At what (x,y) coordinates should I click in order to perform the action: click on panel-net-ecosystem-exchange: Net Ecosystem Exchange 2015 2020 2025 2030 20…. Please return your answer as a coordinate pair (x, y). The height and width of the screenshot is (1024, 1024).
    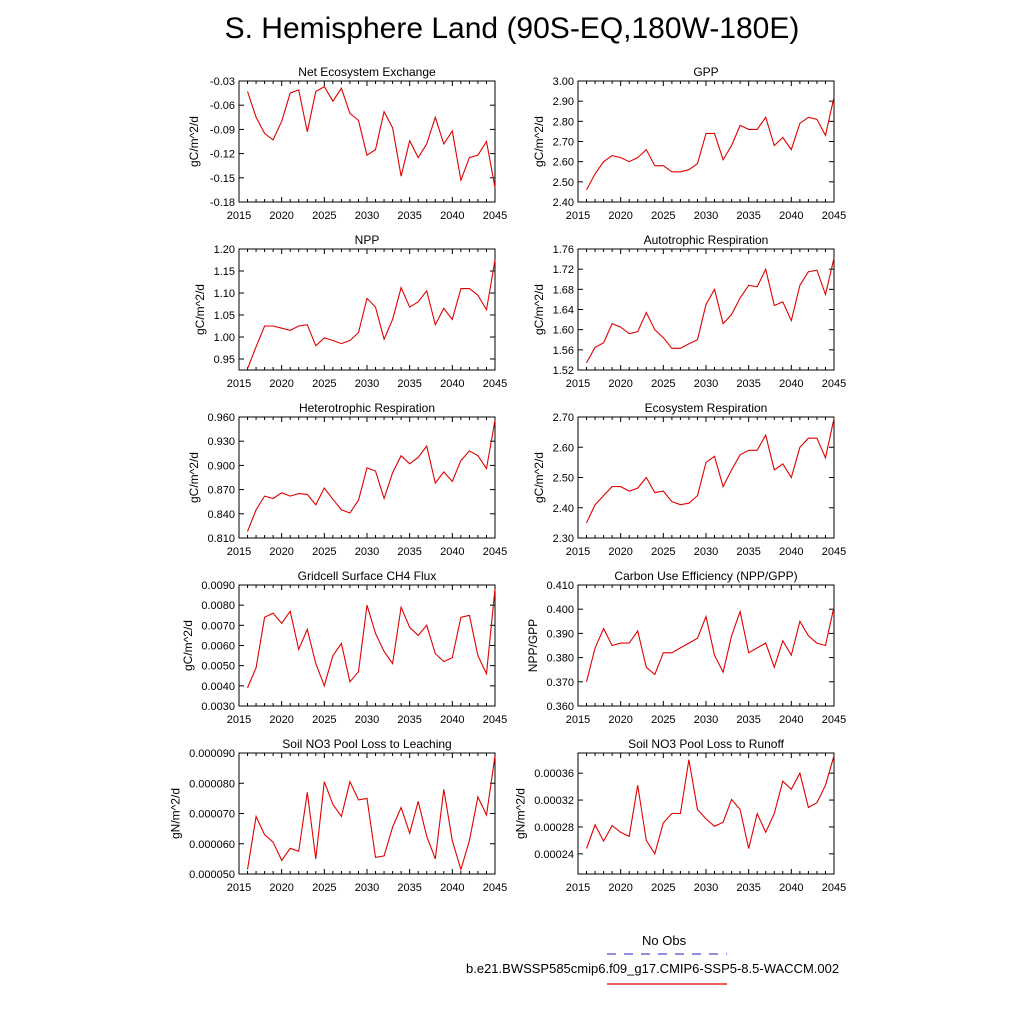
    Looking at the image, I should click on (347, 143).